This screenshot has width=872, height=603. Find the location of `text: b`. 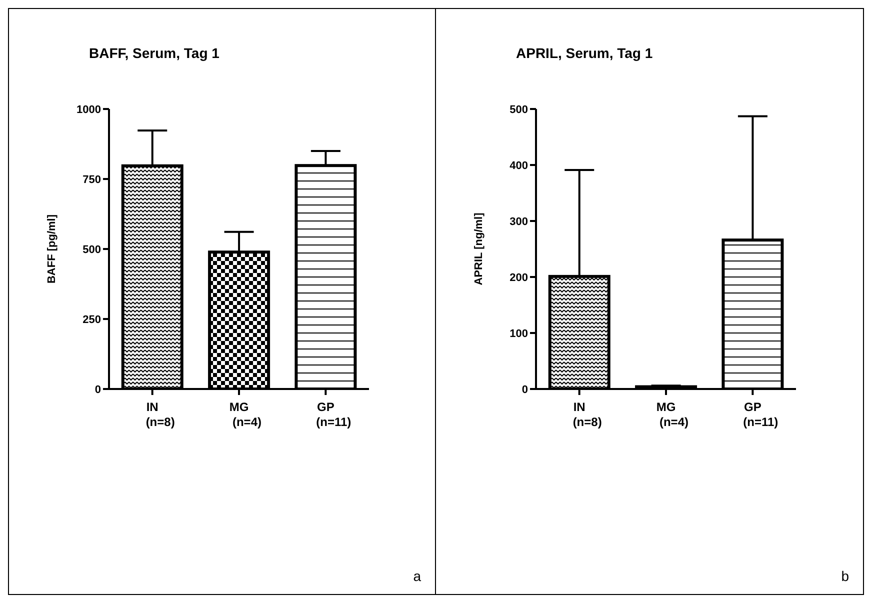

text: b is located at coordinates (845, 576).